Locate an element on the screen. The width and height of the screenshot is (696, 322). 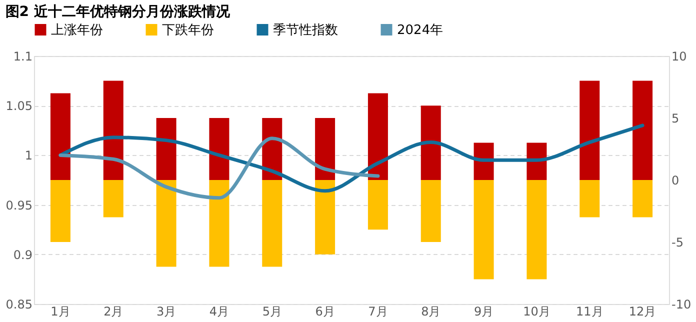
x-tick-label: 11月 is located at coordinates (590, 311).